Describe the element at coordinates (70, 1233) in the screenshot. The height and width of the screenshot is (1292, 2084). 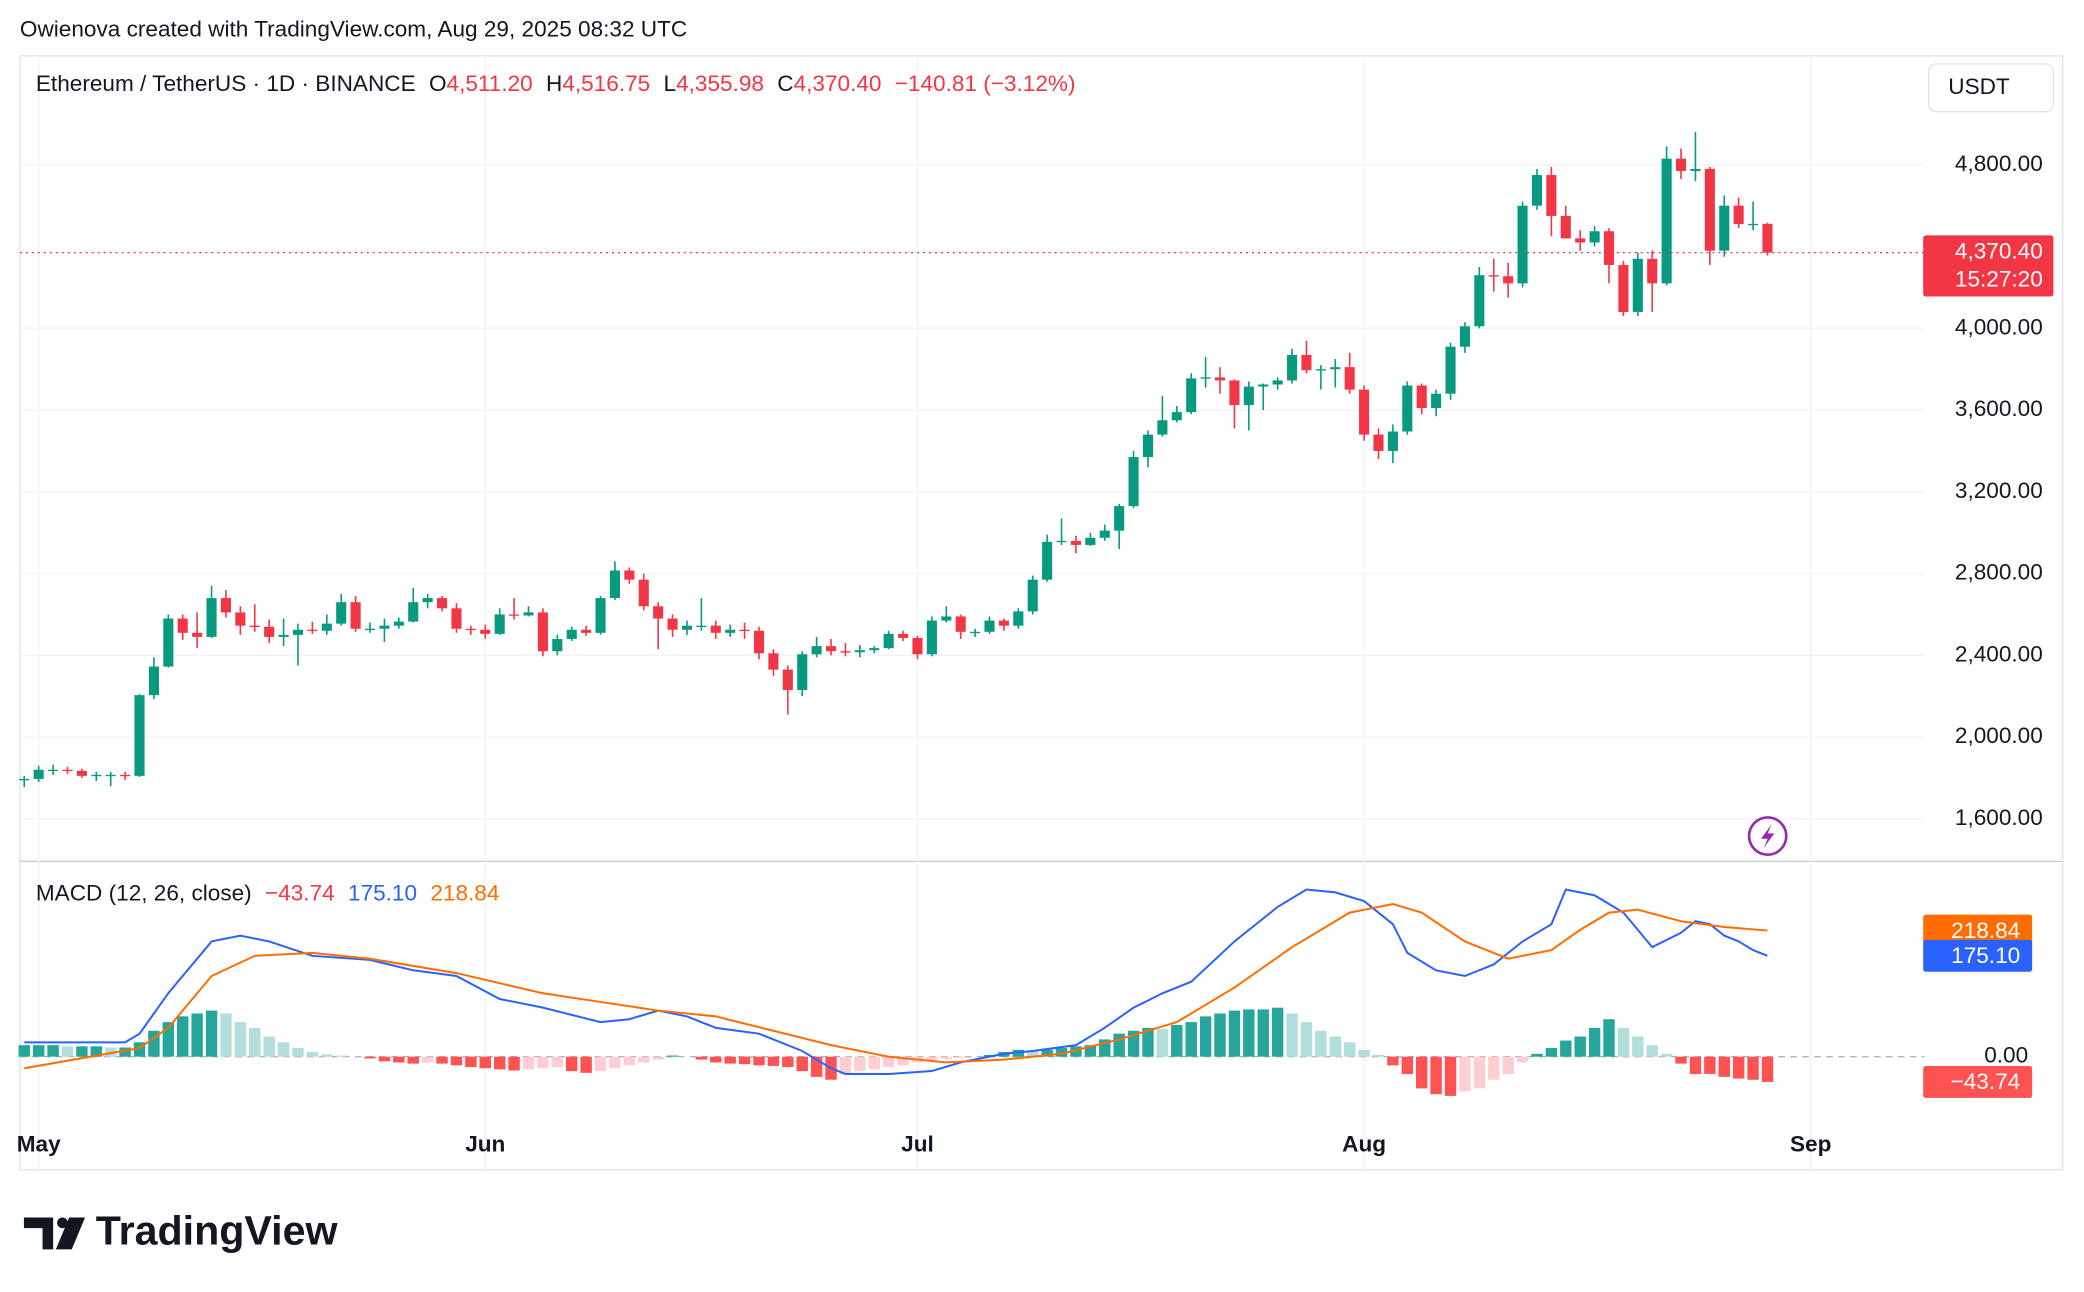
I see `logo-slash` at that location.